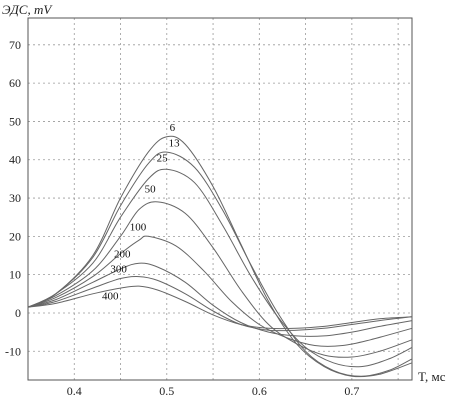  I want to click on y-tick-label: 70, so click(15, 45).